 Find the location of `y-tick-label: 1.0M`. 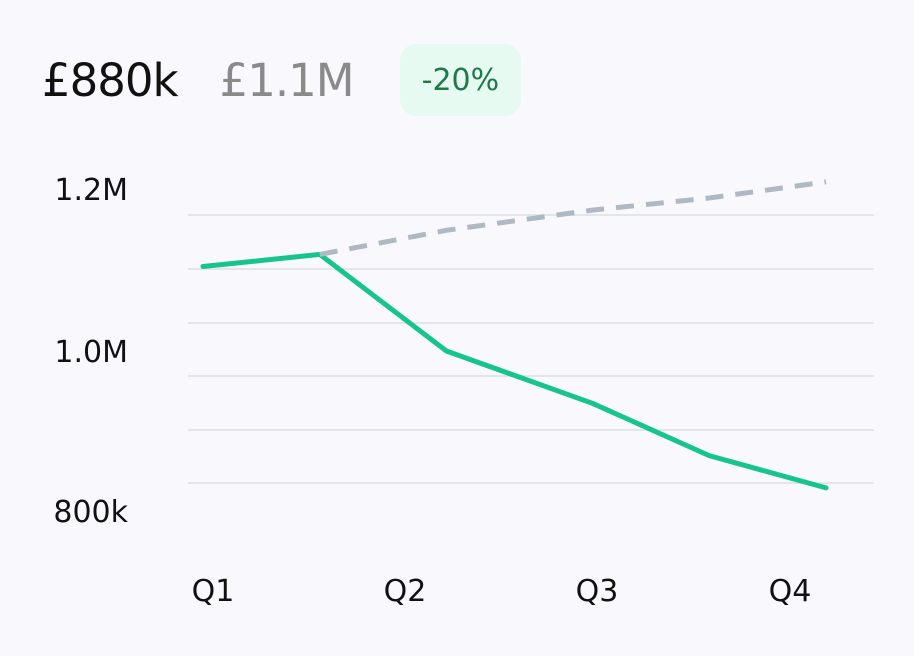

y-tick-label: 1.0M is located at coordinates (91, 352).